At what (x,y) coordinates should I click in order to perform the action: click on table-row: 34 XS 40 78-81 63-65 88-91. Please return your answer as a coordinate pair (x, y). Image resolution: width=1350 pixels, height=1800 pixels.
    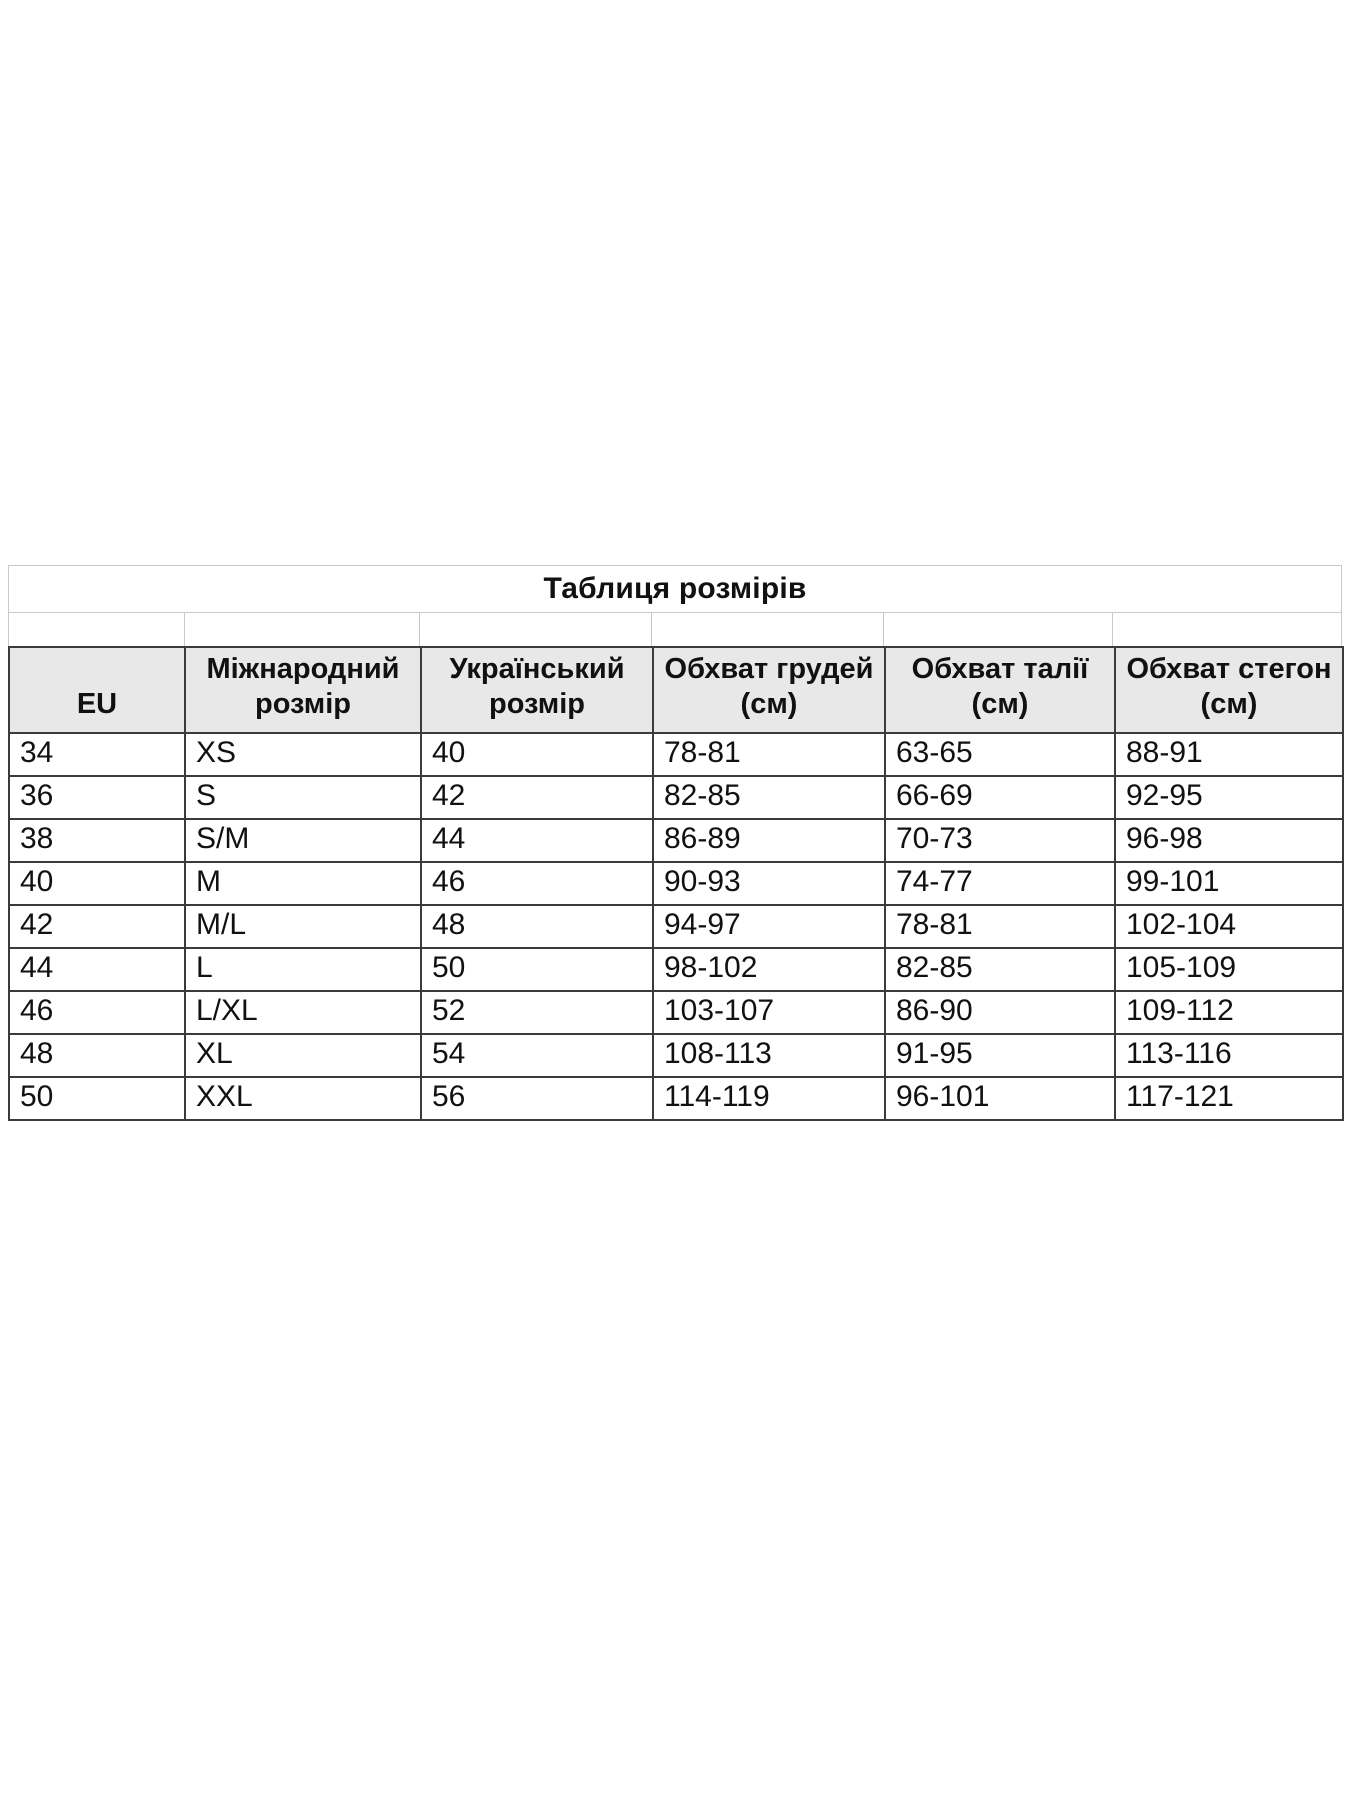
    Looking at the image, I should click on (676, 754).